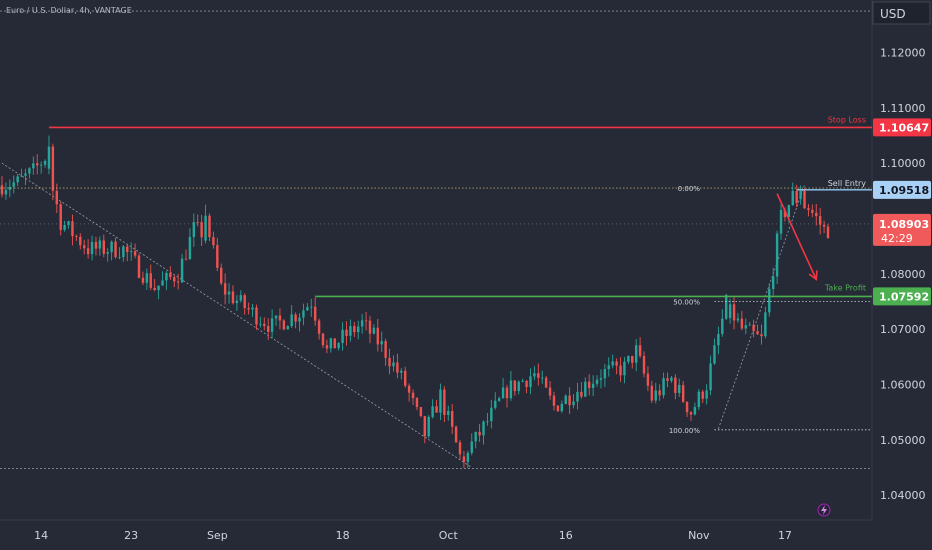  I want to click on take-profit-price-tag-bg, so click(902, 296).